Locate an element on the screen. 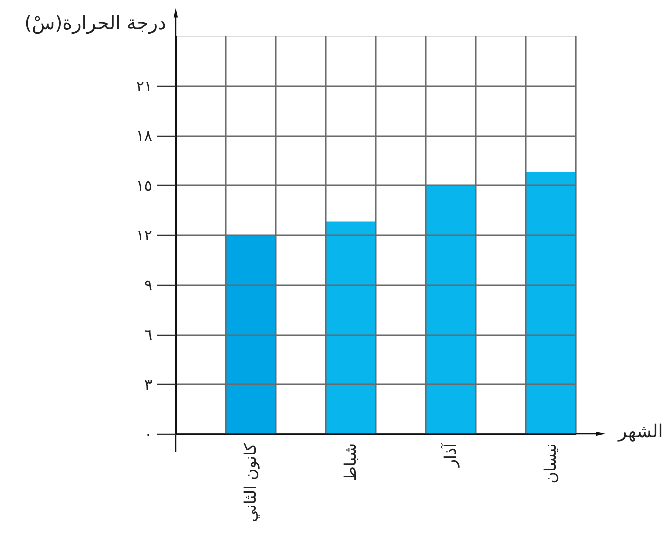 The height and width of the screenshot is (543, 669). y-axis-title: درجة الحرارة(سْ) is located at coordinates (95, 23).